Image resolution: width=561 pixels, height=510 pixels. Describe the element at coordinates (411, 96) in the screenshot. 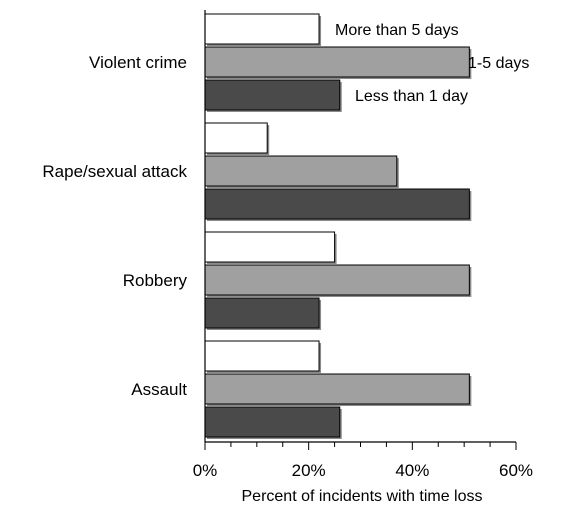

I see `legend-label-less-than-1-day: Less than 1 day` at that location.